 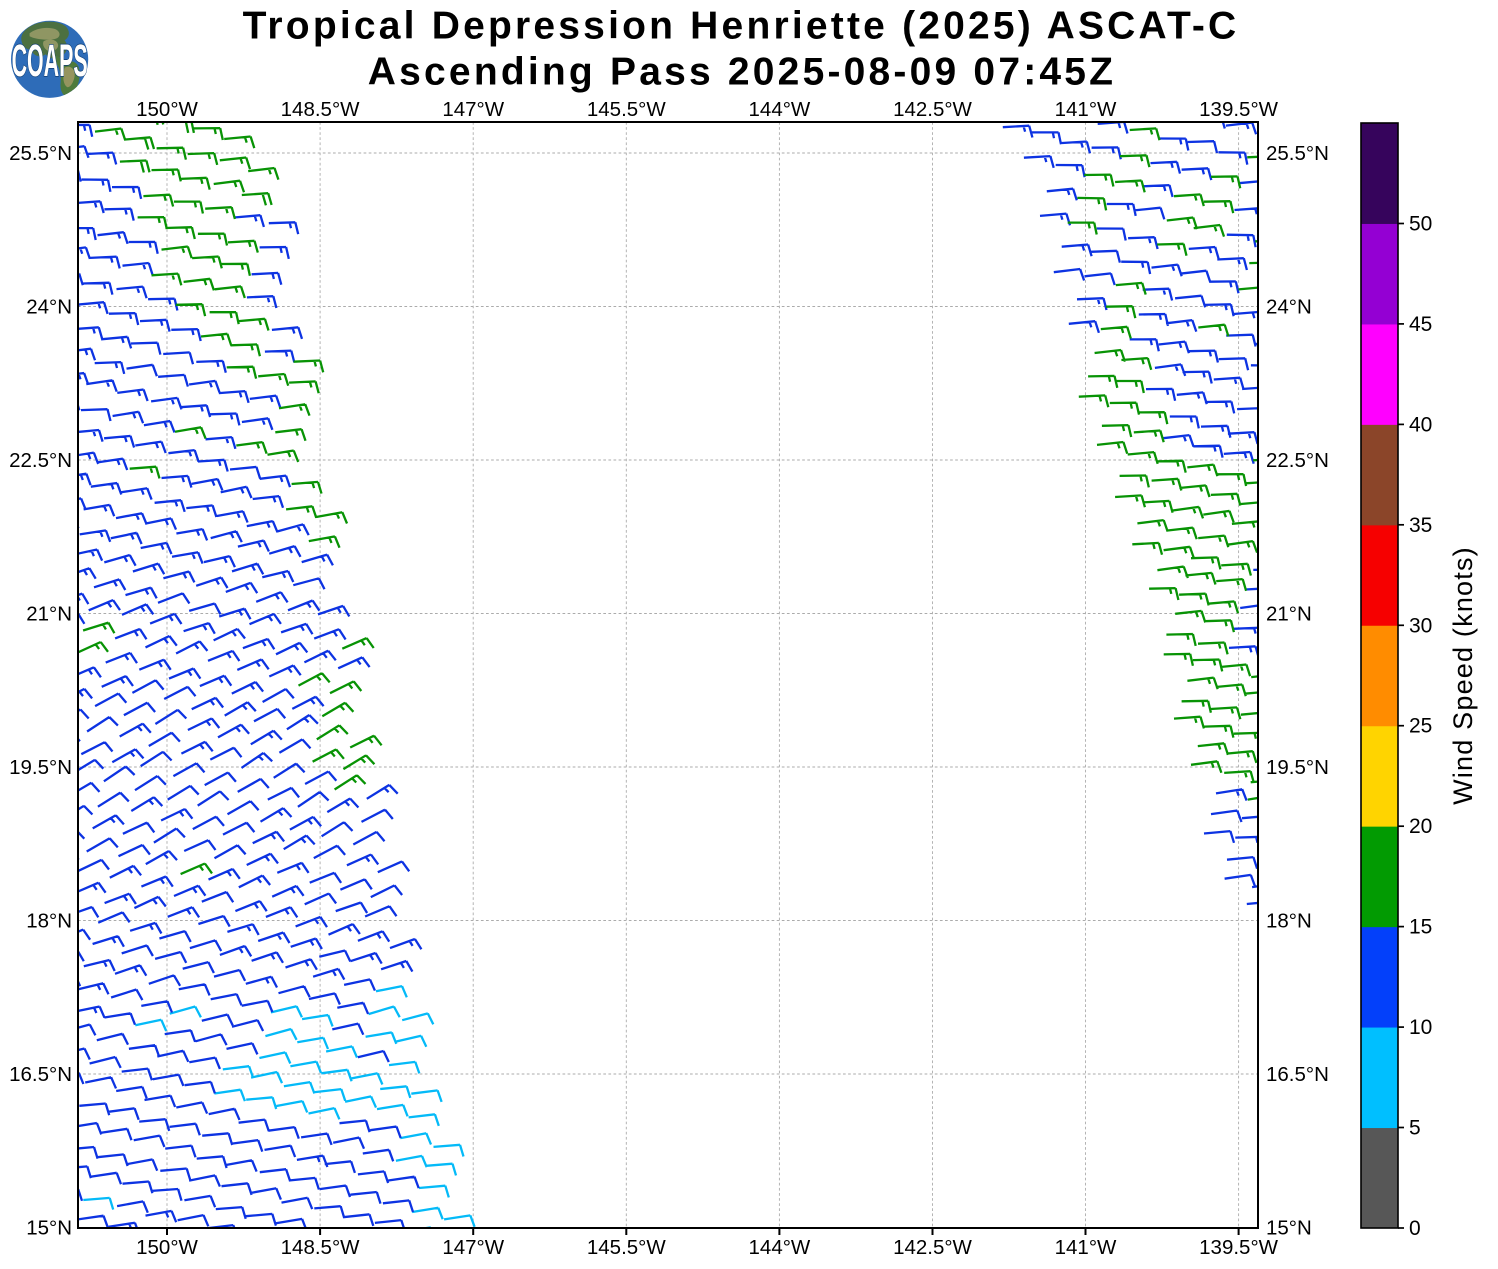 What do you see at coordinates (1420, 1027) in the screenshot?
I see `svg-text: 10` at bounding box center [1420, 1027].